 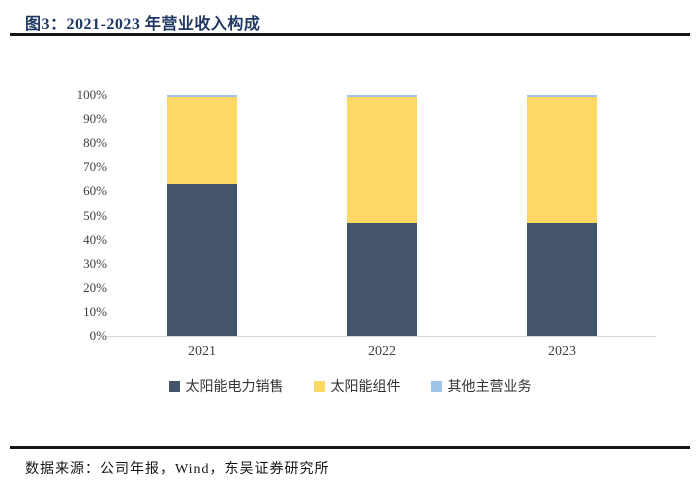 I want to click on stacked-bar-2023, so click(x=562, y=215).